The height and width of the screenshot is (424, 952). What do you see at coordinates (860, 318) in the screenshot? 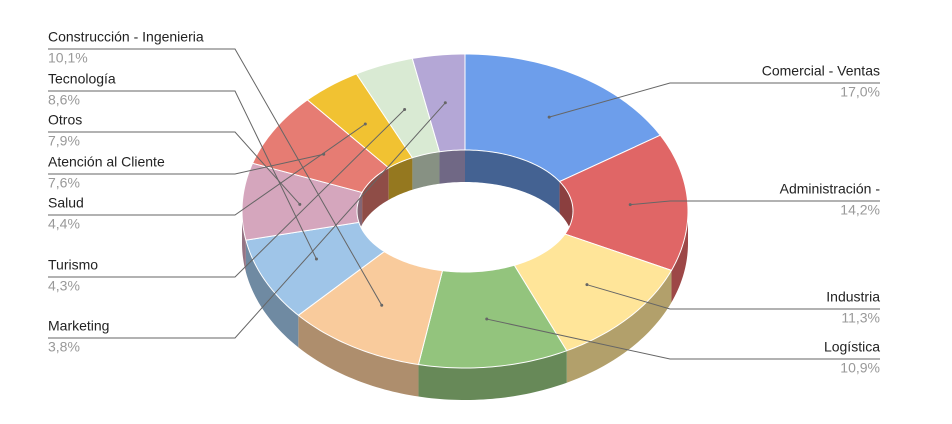
I see `label-value: 11,3%` at bounding box center [860, 318].